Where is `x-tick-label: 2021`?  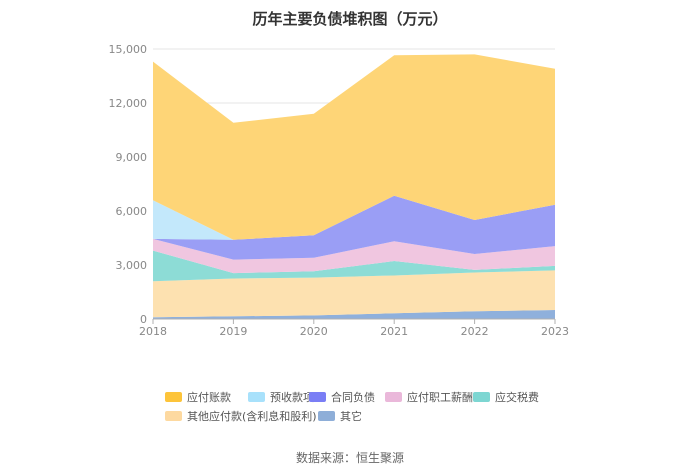 x-tick-label: 2021 is located at coordinates (394, 331).